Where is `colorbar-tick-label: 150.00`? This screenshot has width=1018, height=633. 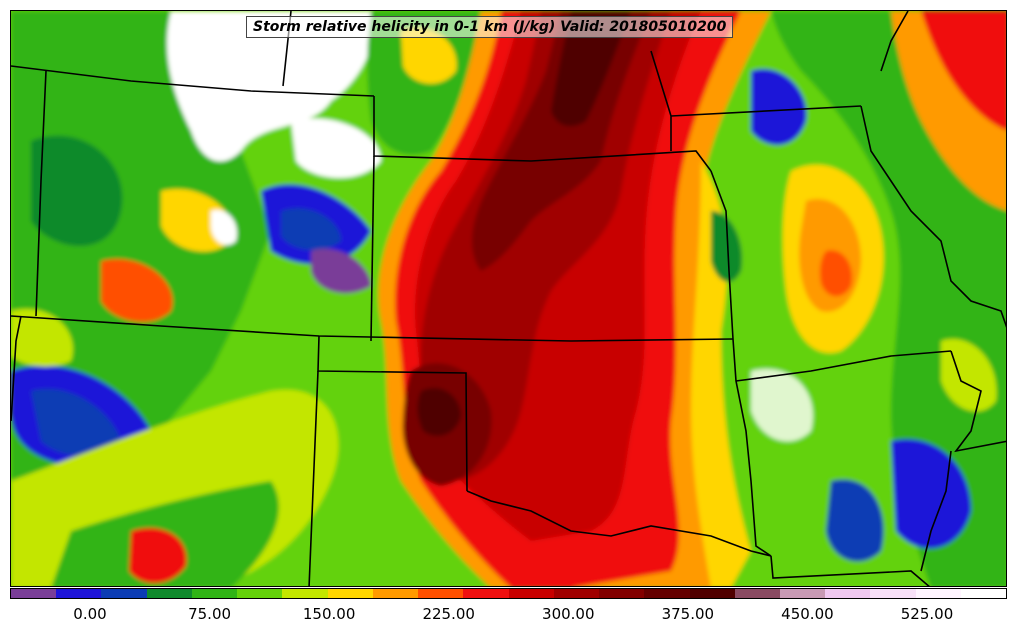
colorbar-tick-label: 150.00 is located at coordinates (329, 614).